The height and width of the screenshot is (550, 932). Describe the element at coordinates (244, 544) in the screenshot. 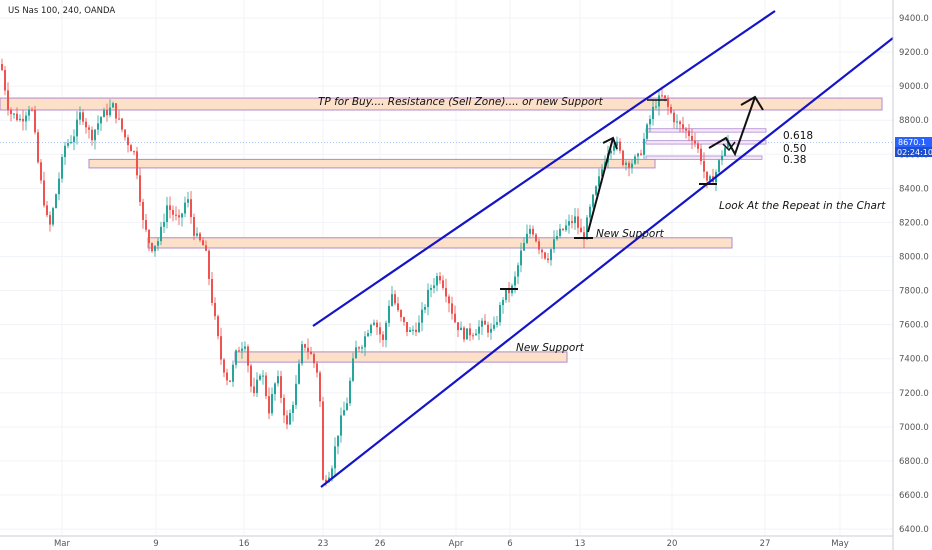

I see `x-tick-label: 16` at that location.